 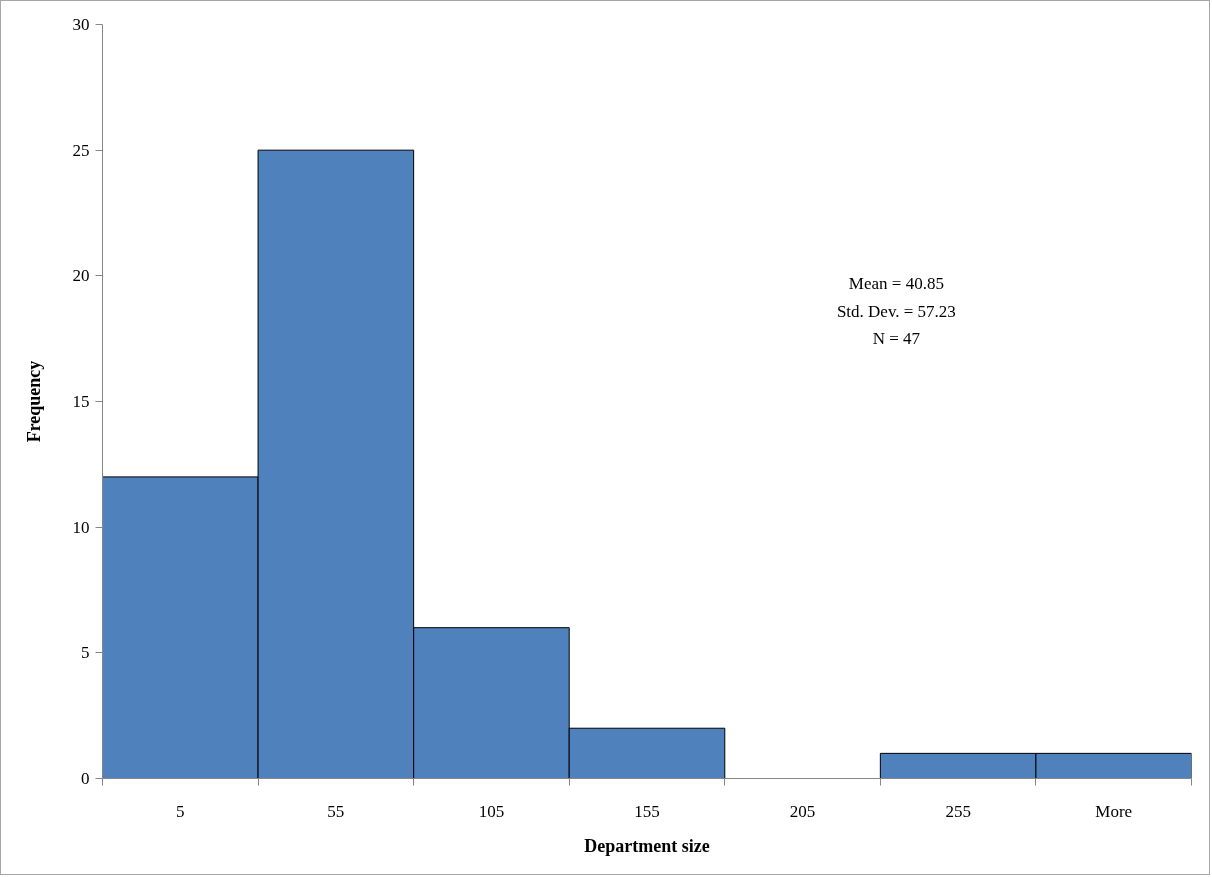 I want to click on x-tick-label: 55, so click(x=336, y=811).